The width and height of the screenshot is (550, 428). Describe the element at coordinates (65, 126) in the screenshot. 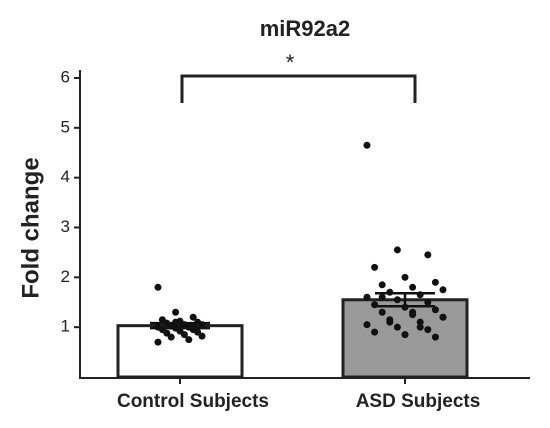

I see `y-tick-label: 5` at that location.